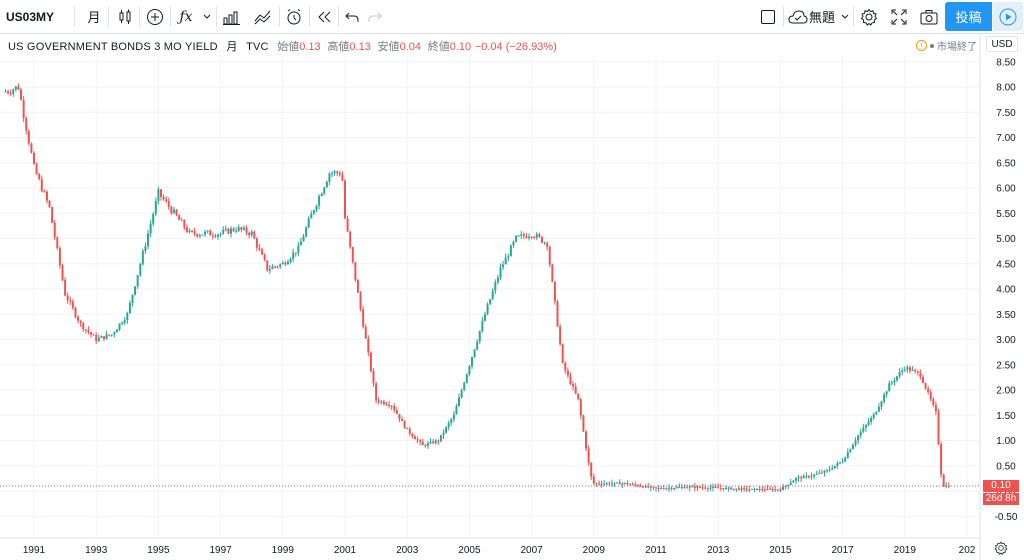 The width and height of the screenshot is (1024, 560). I want to click on plus-circle-icon, so click(155, 16).